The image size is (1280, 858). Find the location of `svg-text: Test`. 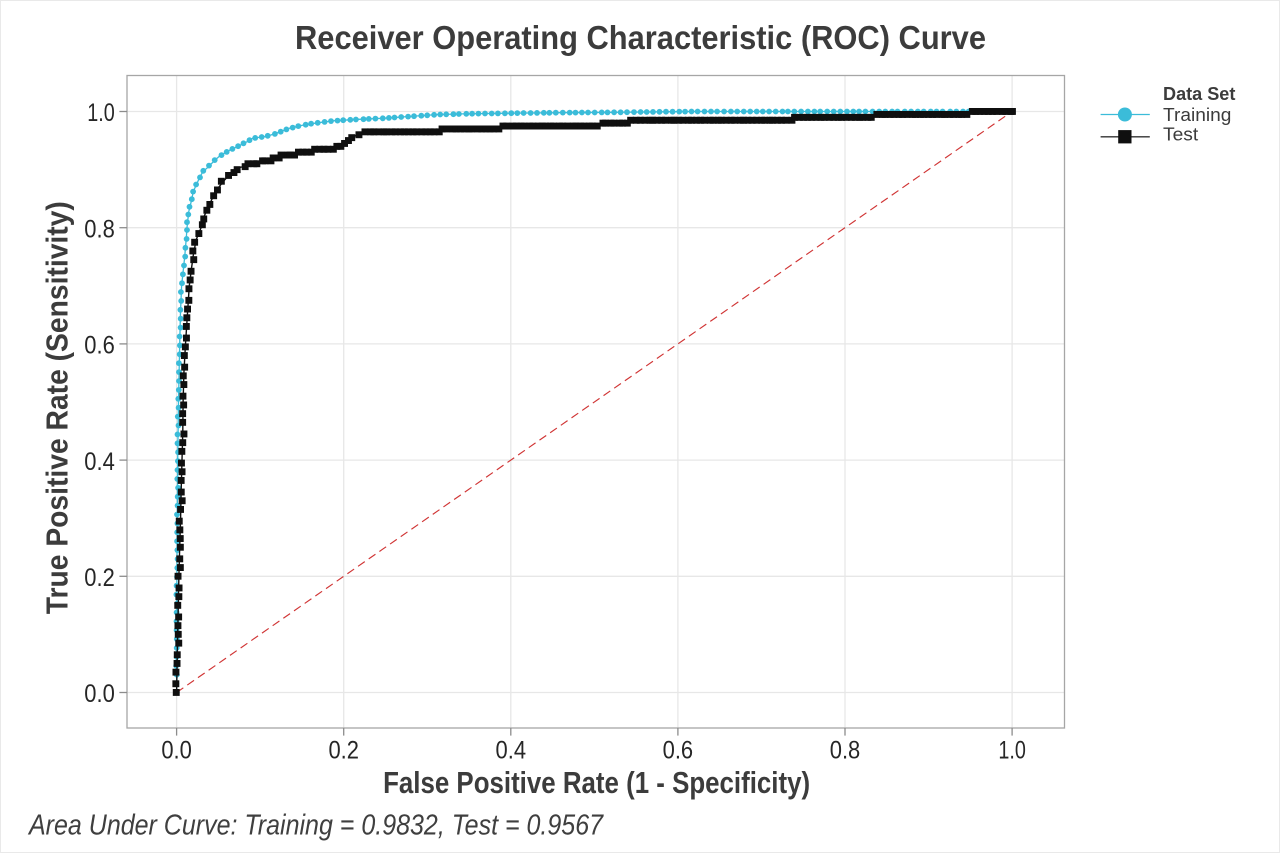

svg-text: Test is located at coordinates (1180, 134).